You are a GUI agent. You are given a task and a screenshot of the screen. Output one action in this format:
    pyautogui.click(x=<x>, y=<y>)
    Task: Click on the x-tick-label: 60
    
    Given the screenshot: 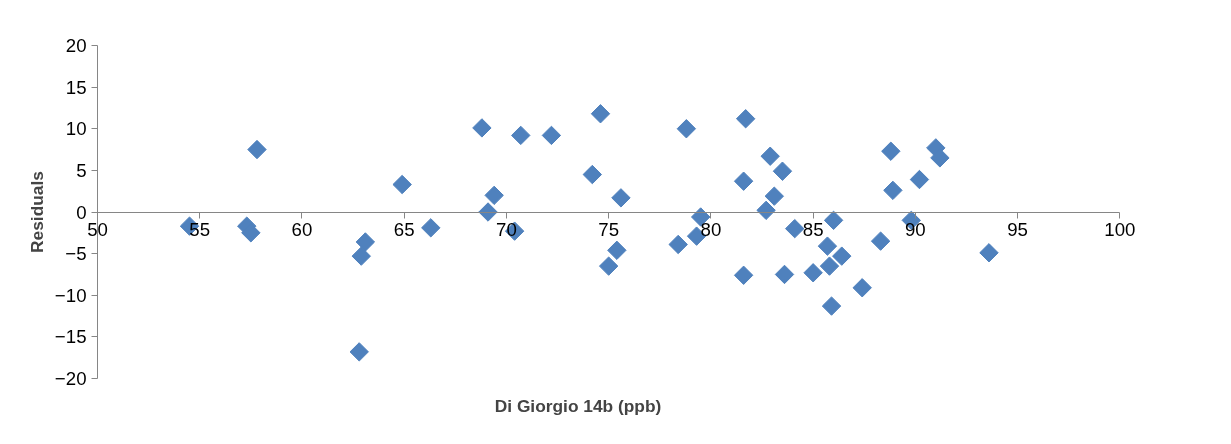 What is the action you would take?
    pyautogui.click(x=302, y=229)
    